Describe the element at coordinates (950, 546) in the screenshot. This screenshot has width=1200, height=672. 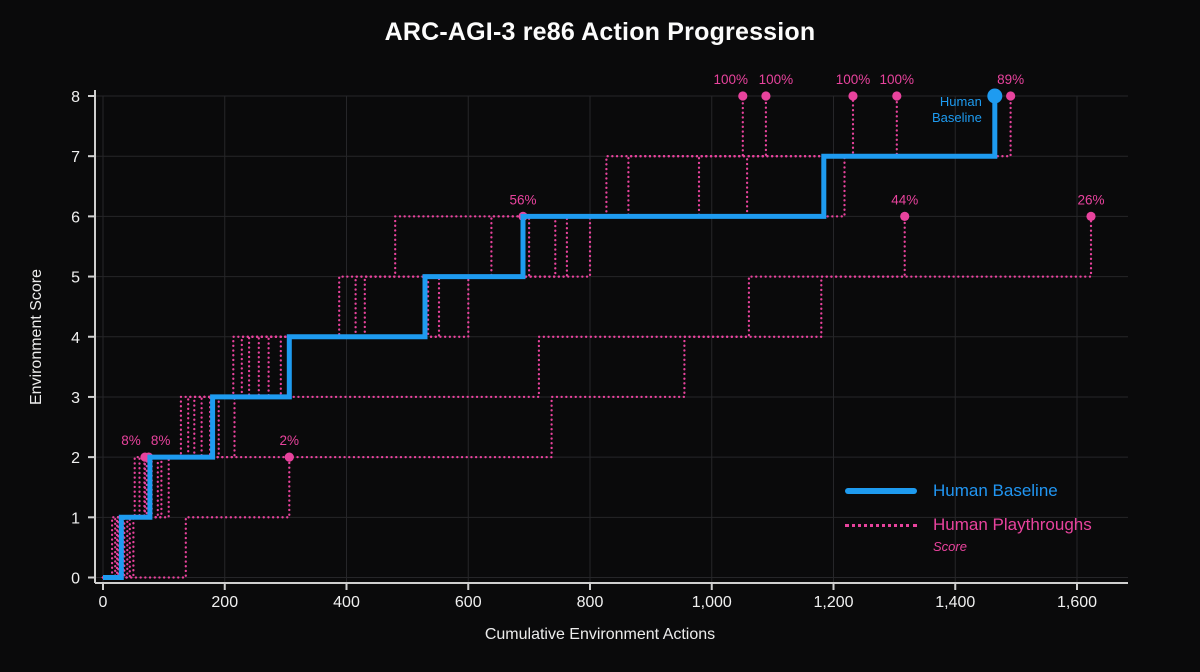
I see `legend-sublabel-score: Score` at that location.